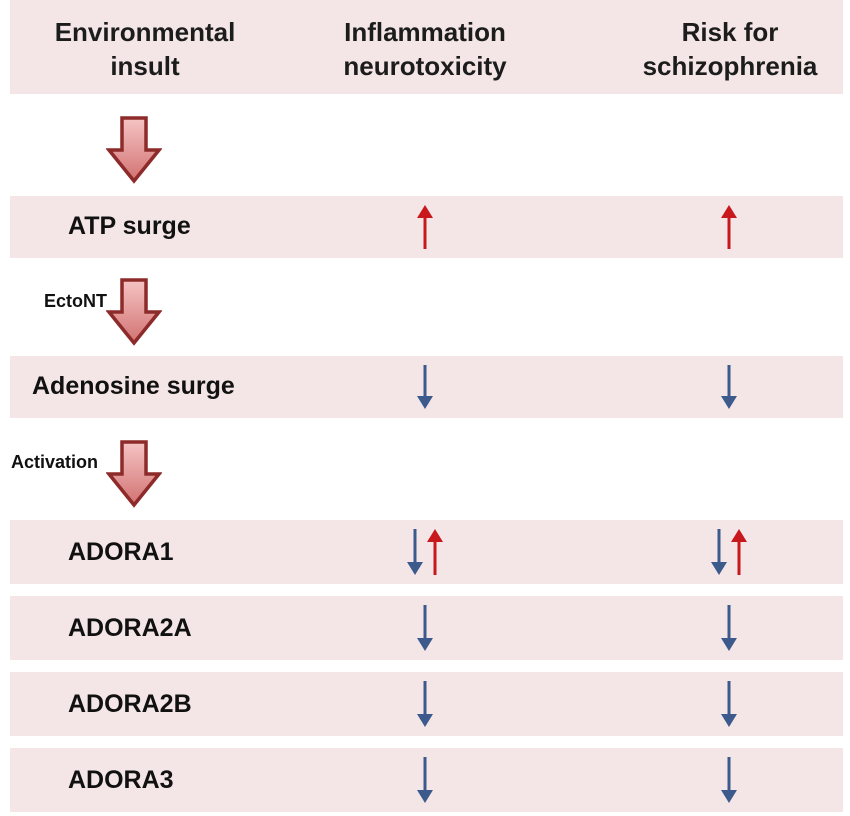 The width and height of the screenshot is (850, 816). Describe the element at coordinates (145, 49) in the screenshot. I see `header-environmental-insult: Environmental insult` at that location.